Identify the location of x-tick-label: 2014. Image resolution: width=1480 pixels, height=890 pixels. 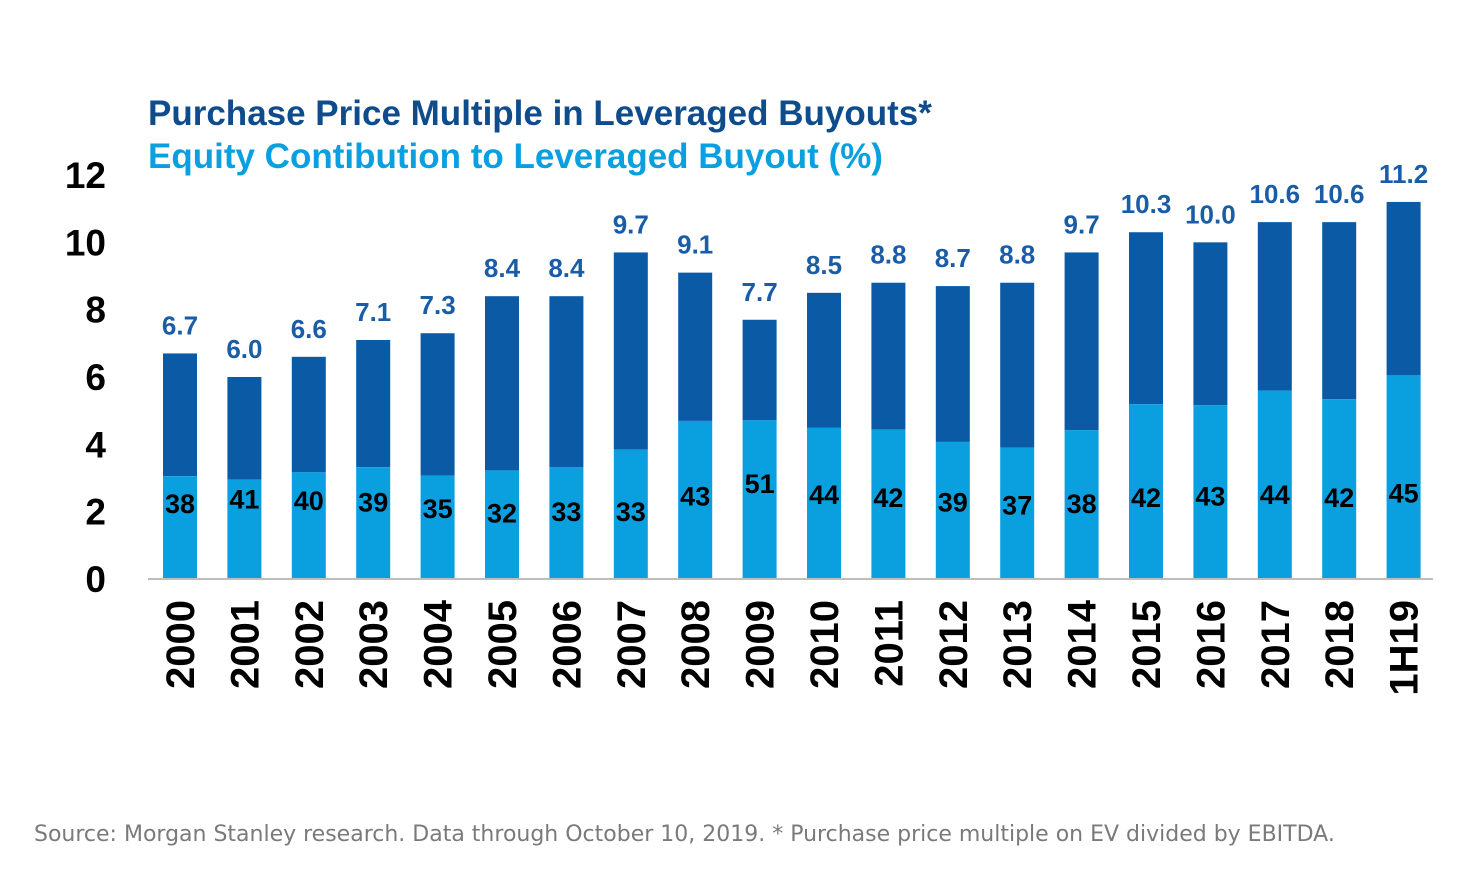
(1083, 644).